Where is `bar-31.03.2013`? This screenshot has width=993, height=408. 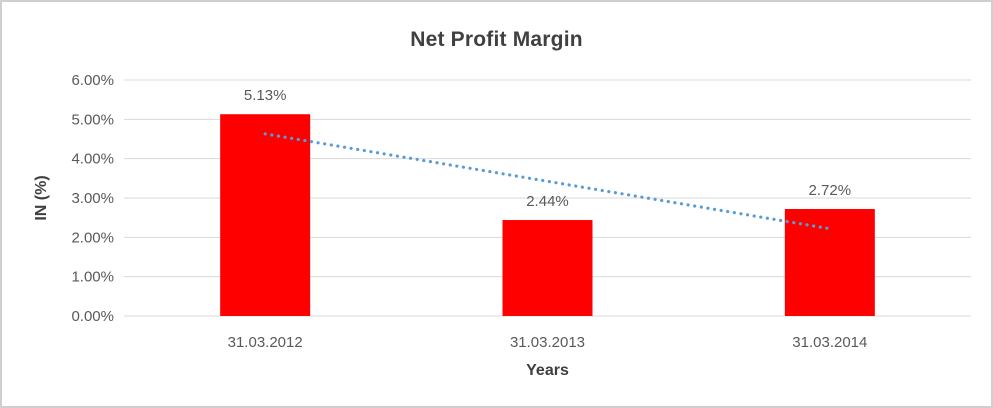 bar-31.03.2013 is located at coordinates (547, 268).